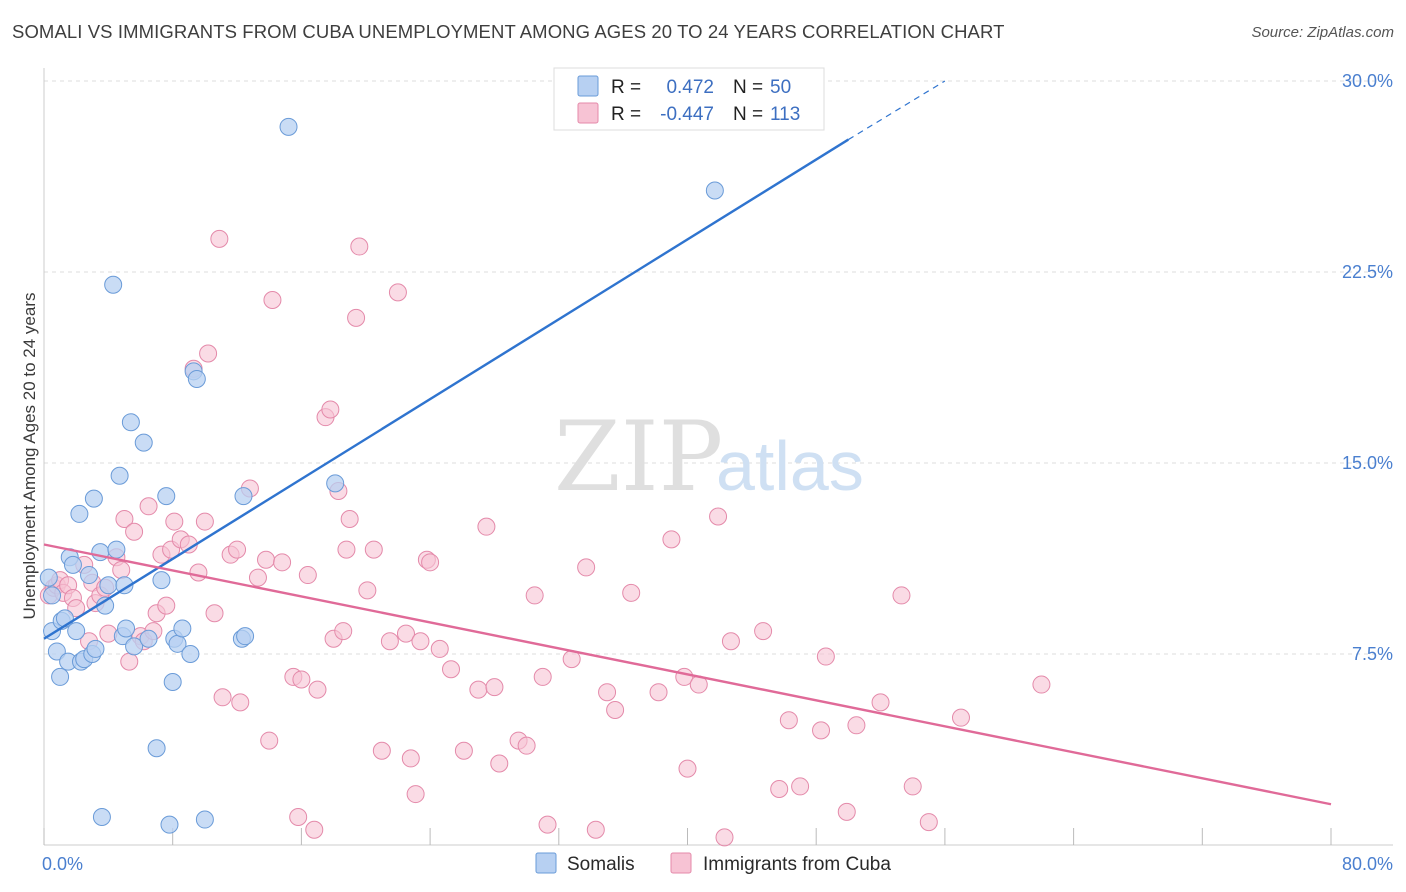 The image size is (1406, 892). I want to click on somali-trend-extension, so click(897, 110).